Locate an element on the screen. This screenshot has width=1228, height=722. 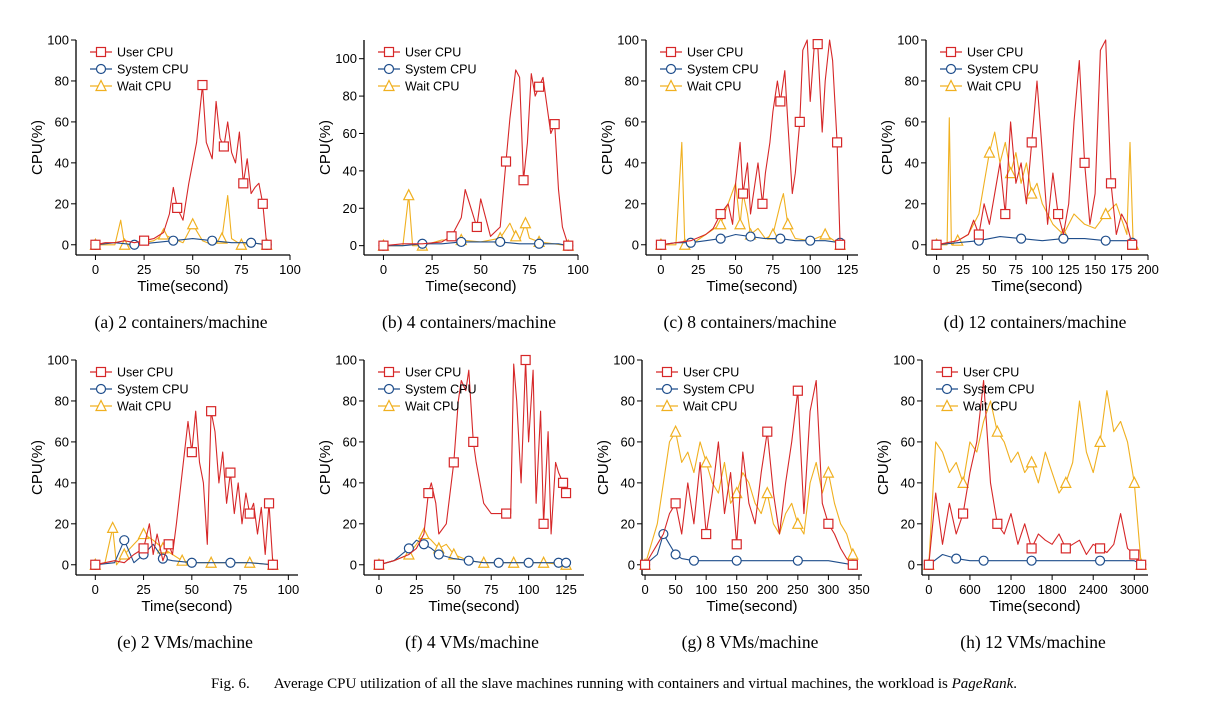
y-axis-label: CPU(%) is located at coordinates (37, 467).